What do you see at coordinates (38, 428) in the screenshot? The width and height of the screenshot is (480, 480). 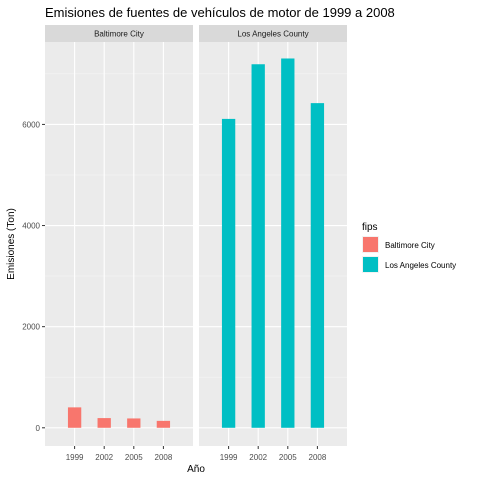 I see `y-tick-label: 0` at bounding box center [38, 428].